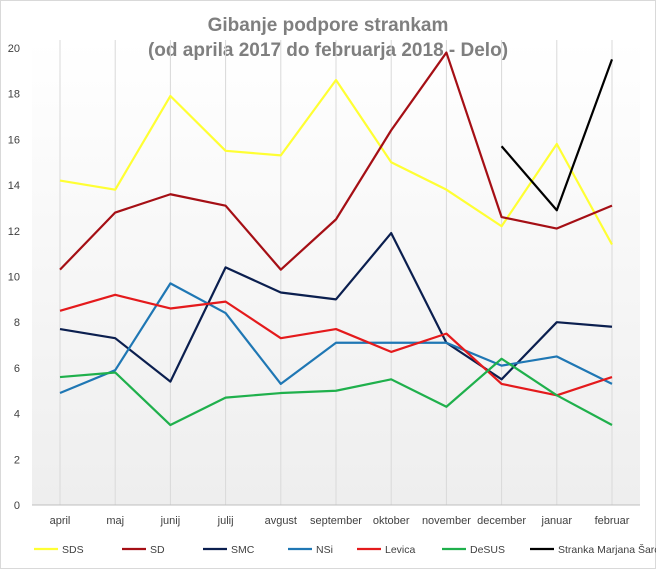  Describe the element at coordinates (557, 521) in the screenshot. I see `x-tick-label: januar` at that location.